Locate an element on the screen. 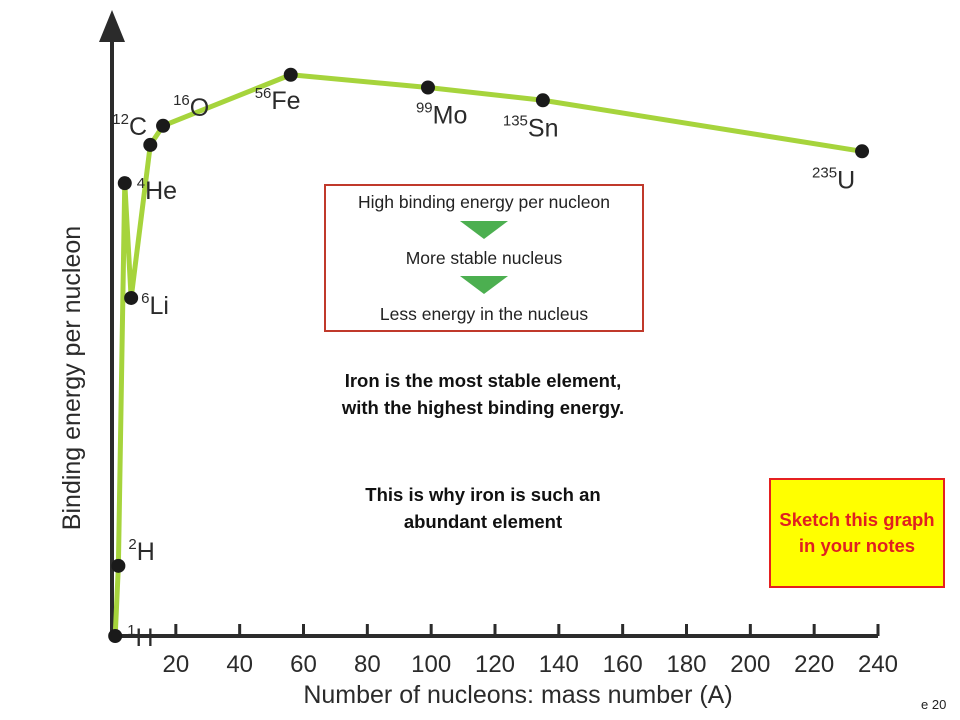 The height and width of the screenshot is (720, 960). sketch-note-box: Sketch this graph in your notes is located at coordinates (857, 533).